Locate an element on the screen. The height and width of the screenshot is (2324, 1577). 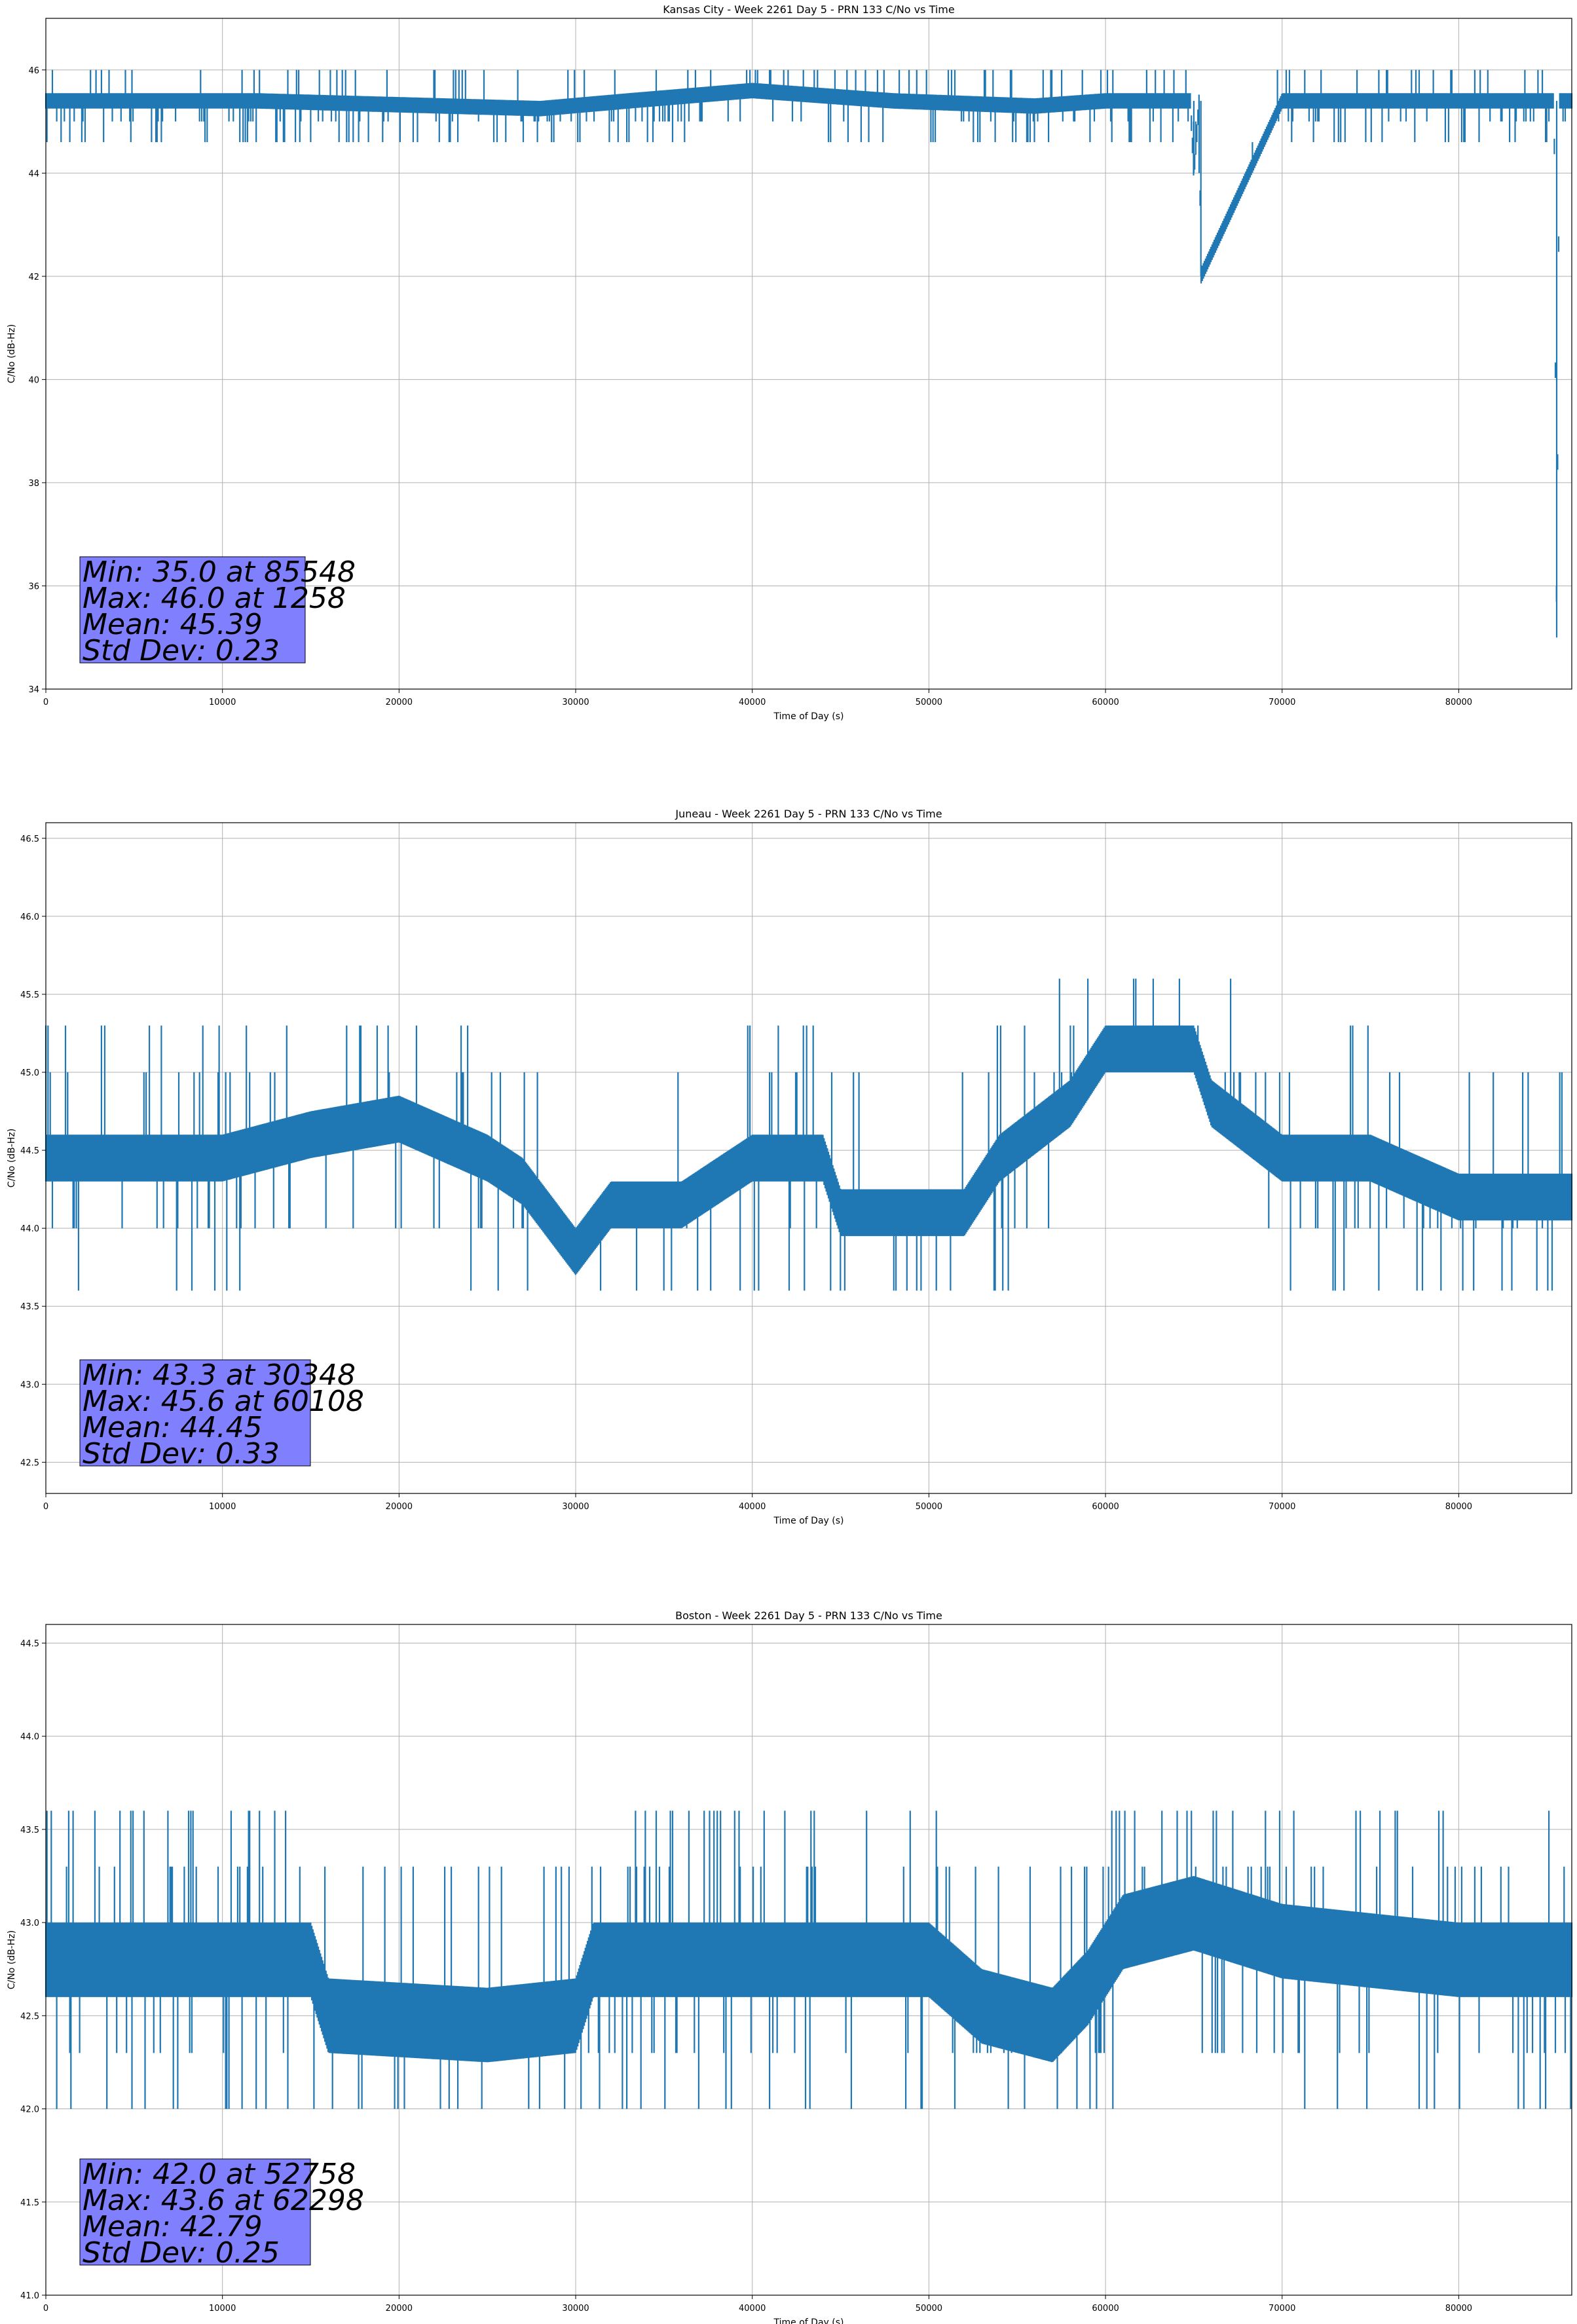
stats-line: Std Dev: 0.25 is located at coordinates (181, 2253).